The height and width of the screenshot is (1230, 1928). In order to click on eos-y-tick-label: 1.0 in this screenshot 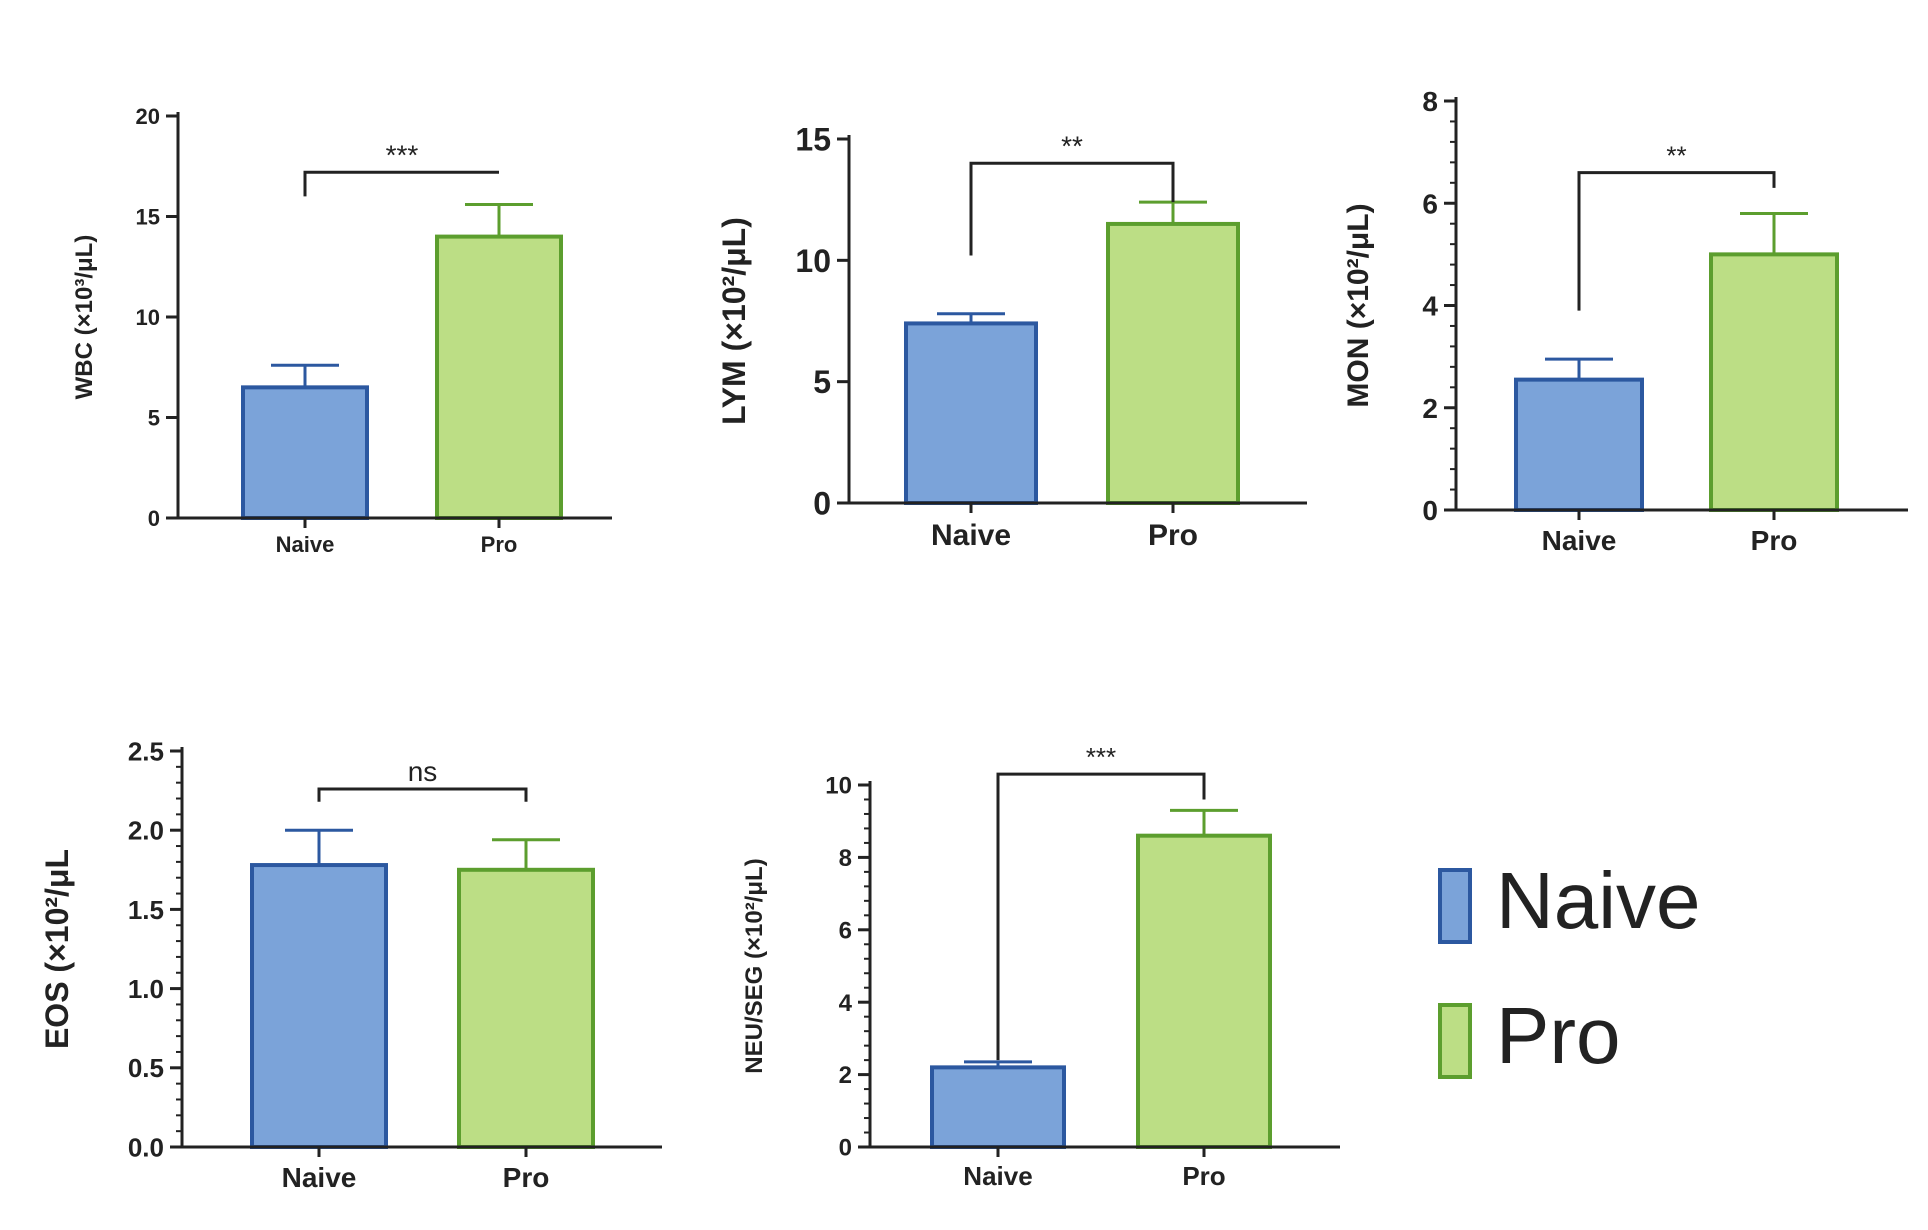, I will do `click(146, 989)`.